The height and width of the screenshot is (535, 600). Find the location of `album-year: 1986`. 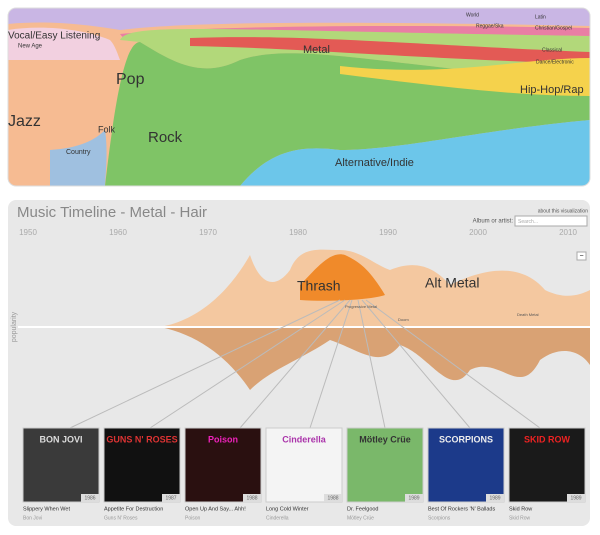

album-year: 1986 is located at coordinates (89, 498).